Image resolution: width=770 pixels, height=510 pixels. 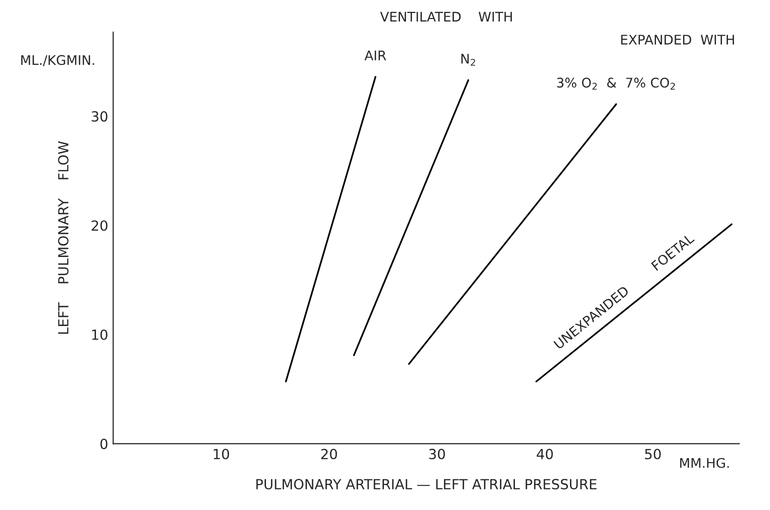 I want to click on annotation: EXPANDED WITH, so click(x=677, y=39).